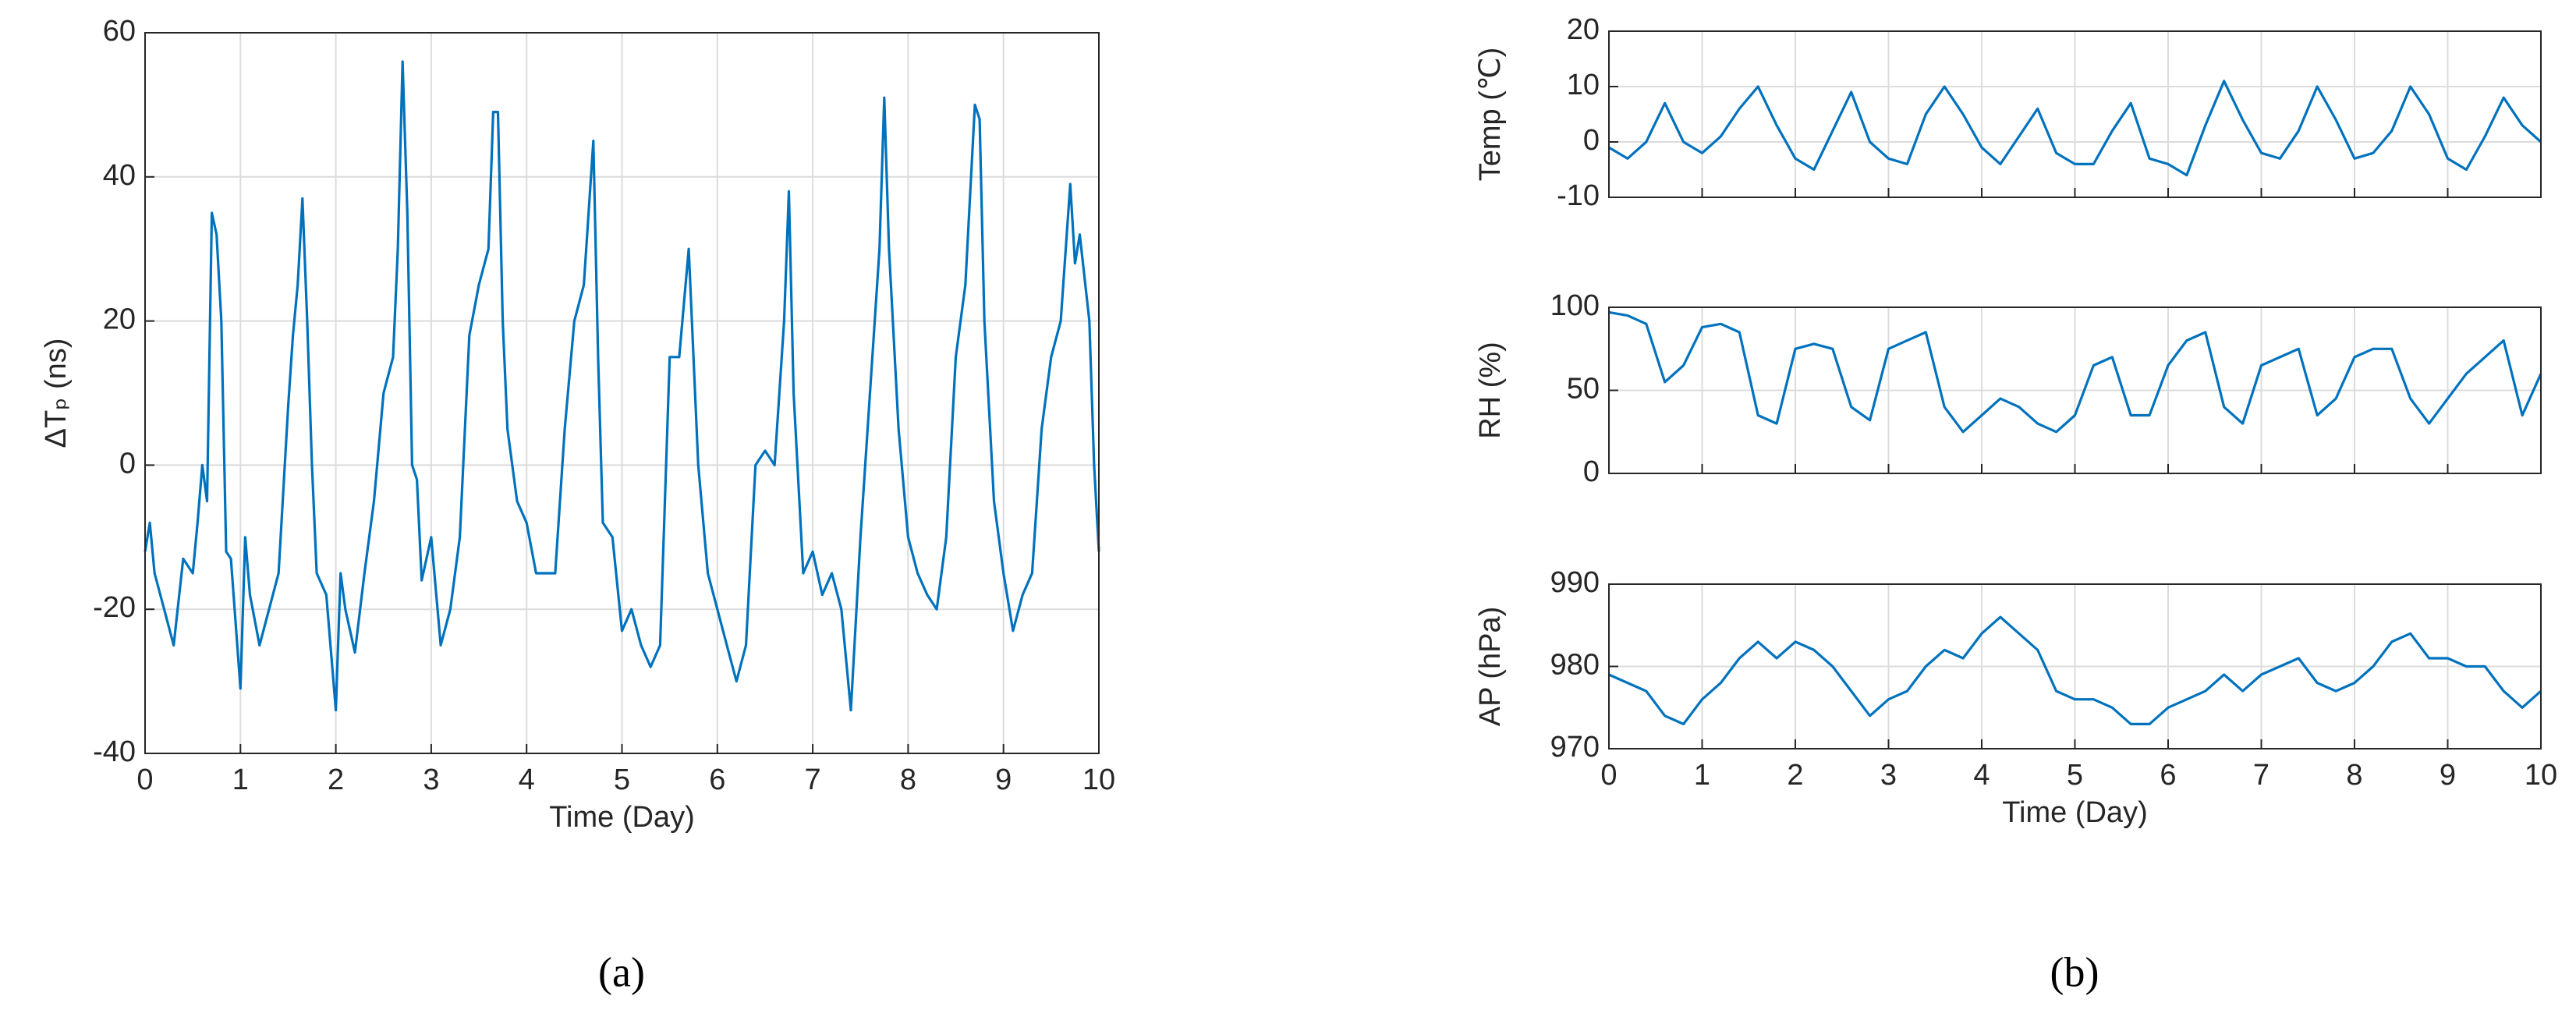 Image resolution: width=2576 pixels, height=1017 pixels. What do you see at coordinates (56, 393) in the screenshot?
I see `y-axis-label: ΔTₚ (ns)` at bounding box center [56, 393].